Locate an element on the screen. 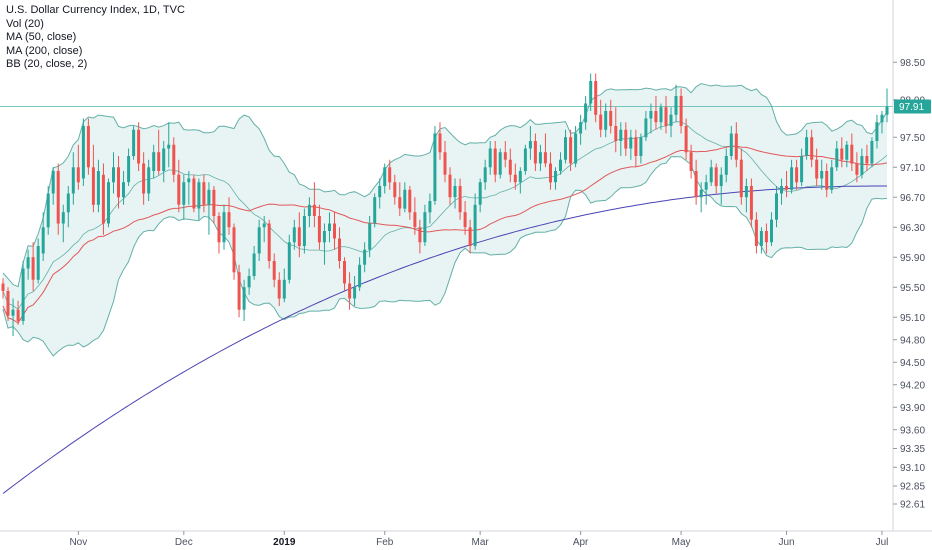 The image size is (932, 550). legend-ma200: MA (200, close) is located at coordinates (44, 50).